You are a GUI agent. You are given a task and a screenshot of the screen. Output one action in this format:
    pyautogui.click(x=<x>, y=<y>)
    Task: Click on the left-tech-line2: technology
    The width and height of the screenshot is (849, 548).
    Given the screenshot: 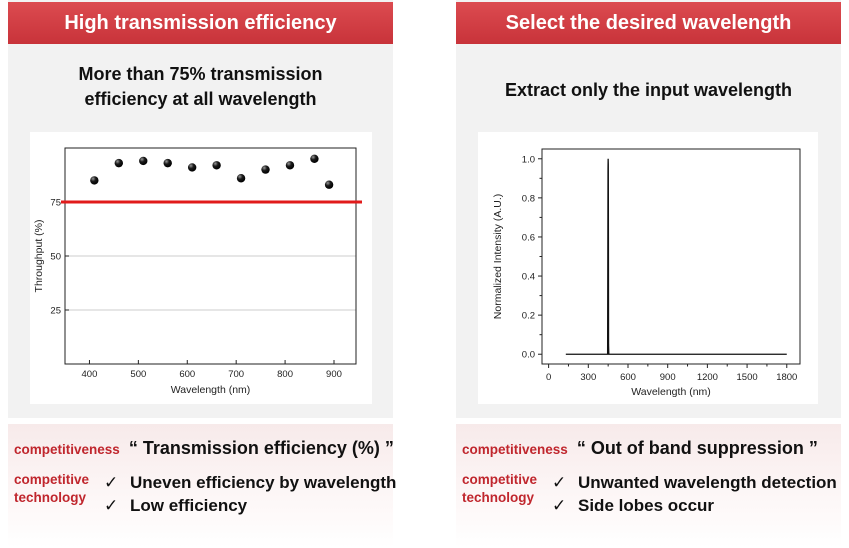 What is the action you would take?
    pyautogui.click(x=50, y=497)
    